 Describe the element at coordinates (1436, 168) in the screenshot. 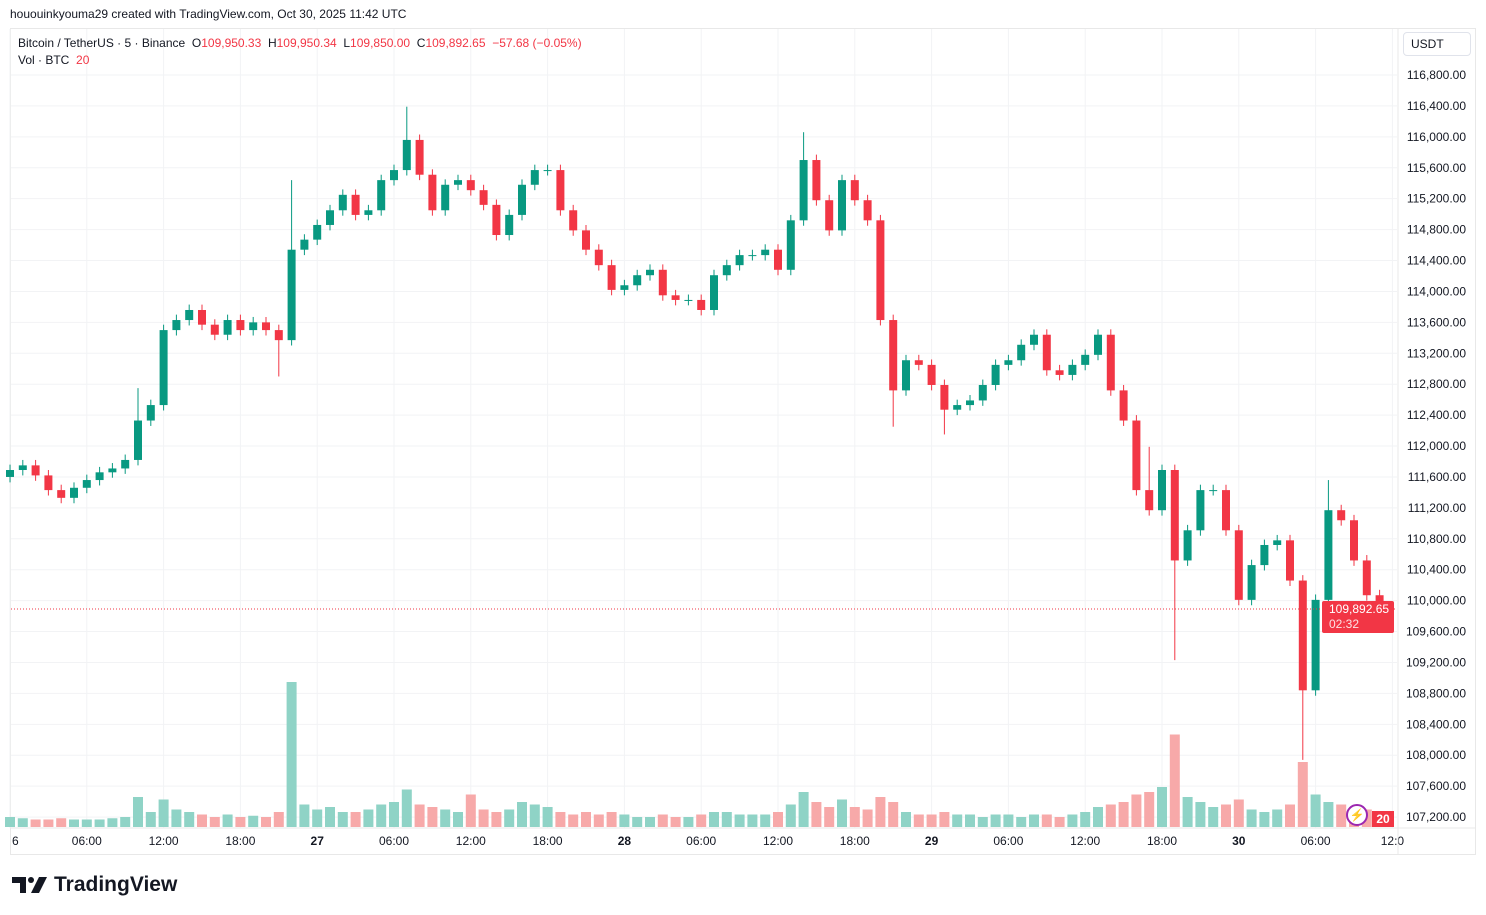

I see `price-axis-label: 115,600.00` at that location.